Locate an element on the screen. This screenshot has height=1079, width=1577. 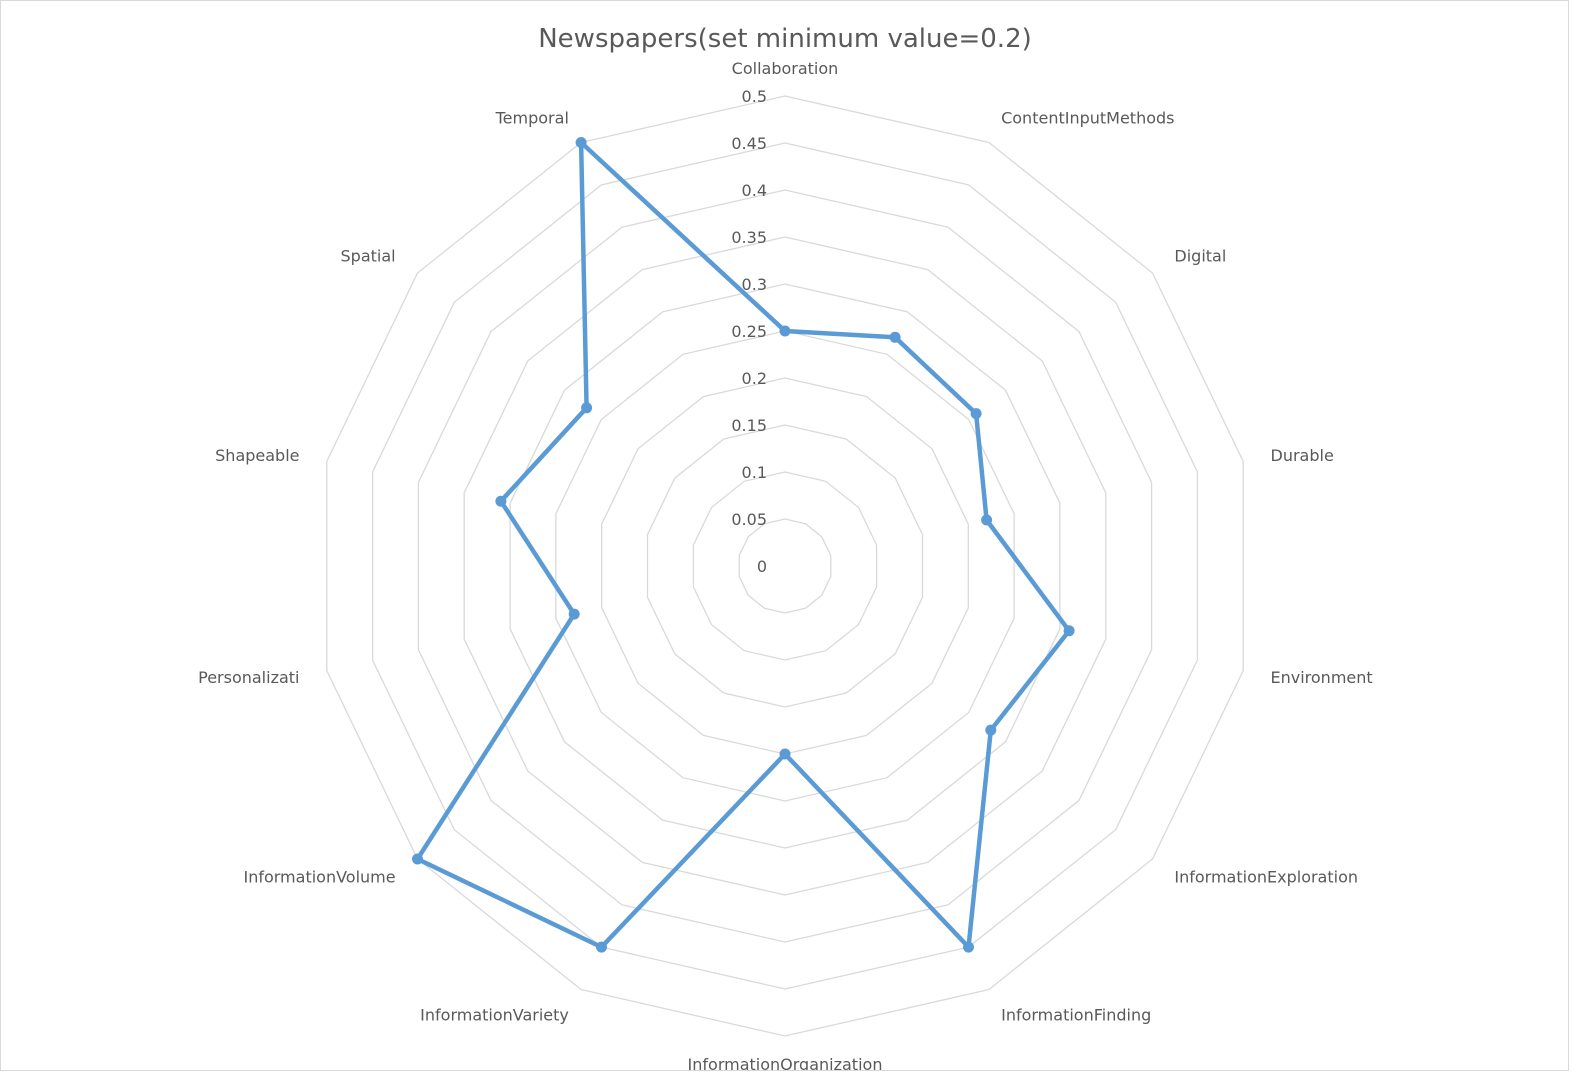
category-label: InformationFinding is located at coordinates (1076, 1015).